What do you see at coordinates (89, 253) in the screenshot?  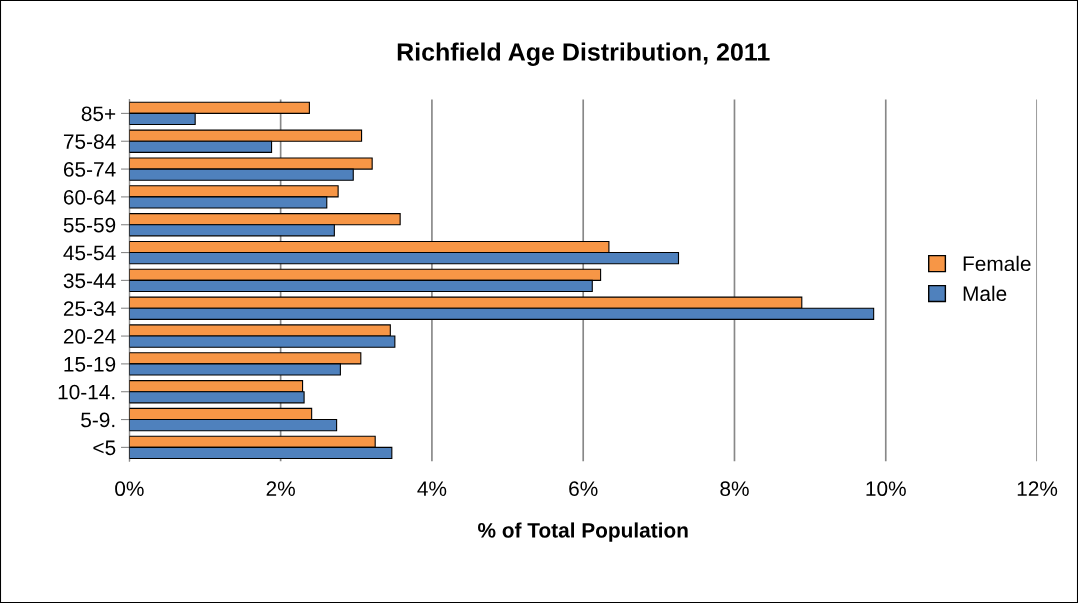 I see `y-tick-label: 45-54` at bounding box center [89, 253].